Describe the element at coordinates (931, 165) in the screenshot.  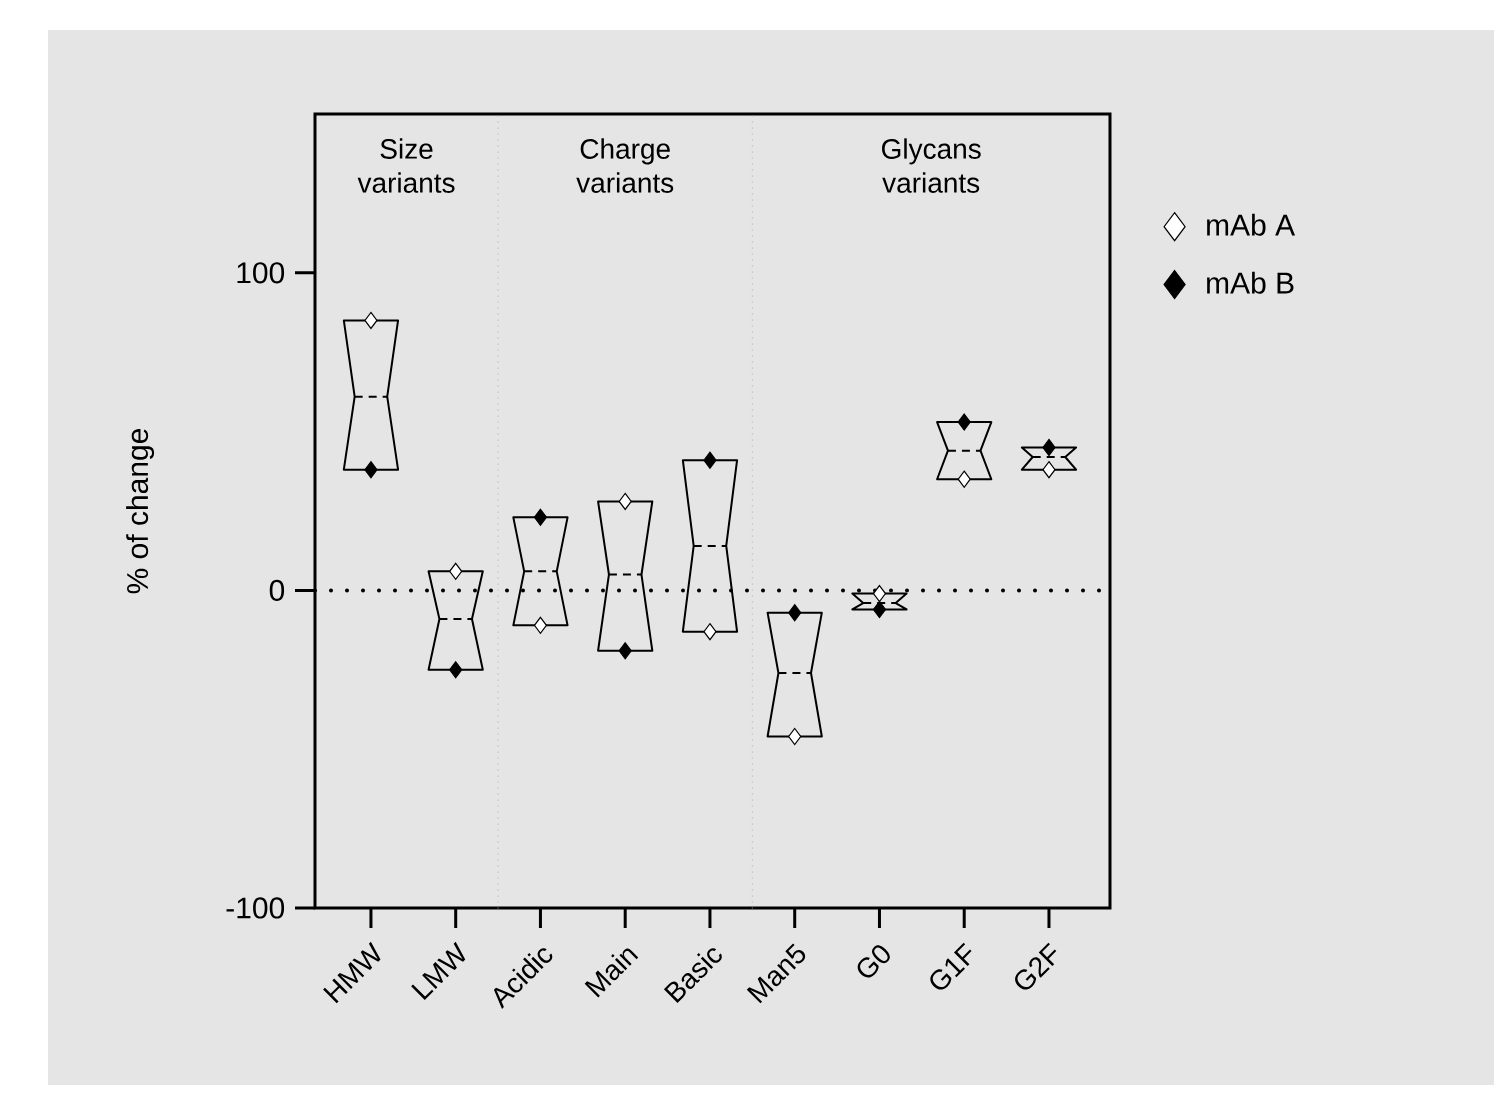
I see `annotation: Glycans variants` at that location.